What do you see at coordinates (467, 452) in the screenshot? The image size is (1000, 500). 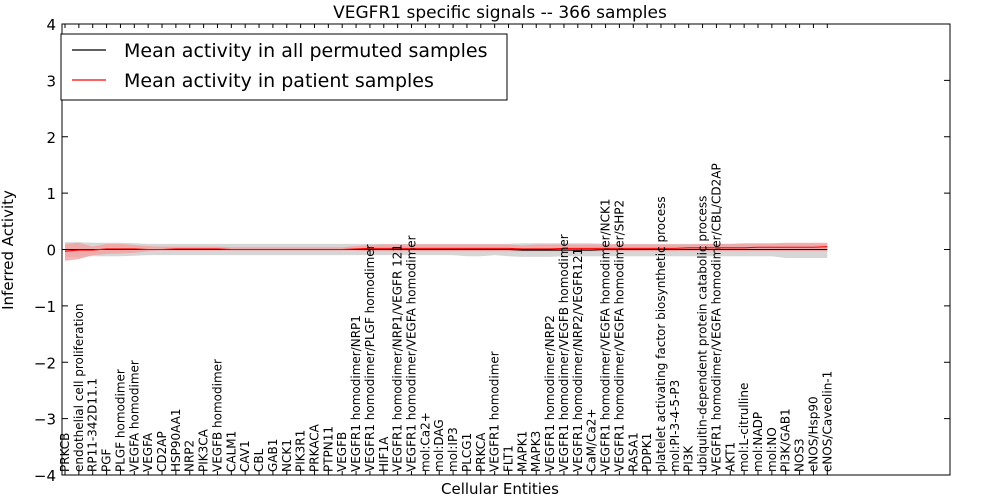 I see `x-tick-label: PLCG1` at bounding box center [467, 452].